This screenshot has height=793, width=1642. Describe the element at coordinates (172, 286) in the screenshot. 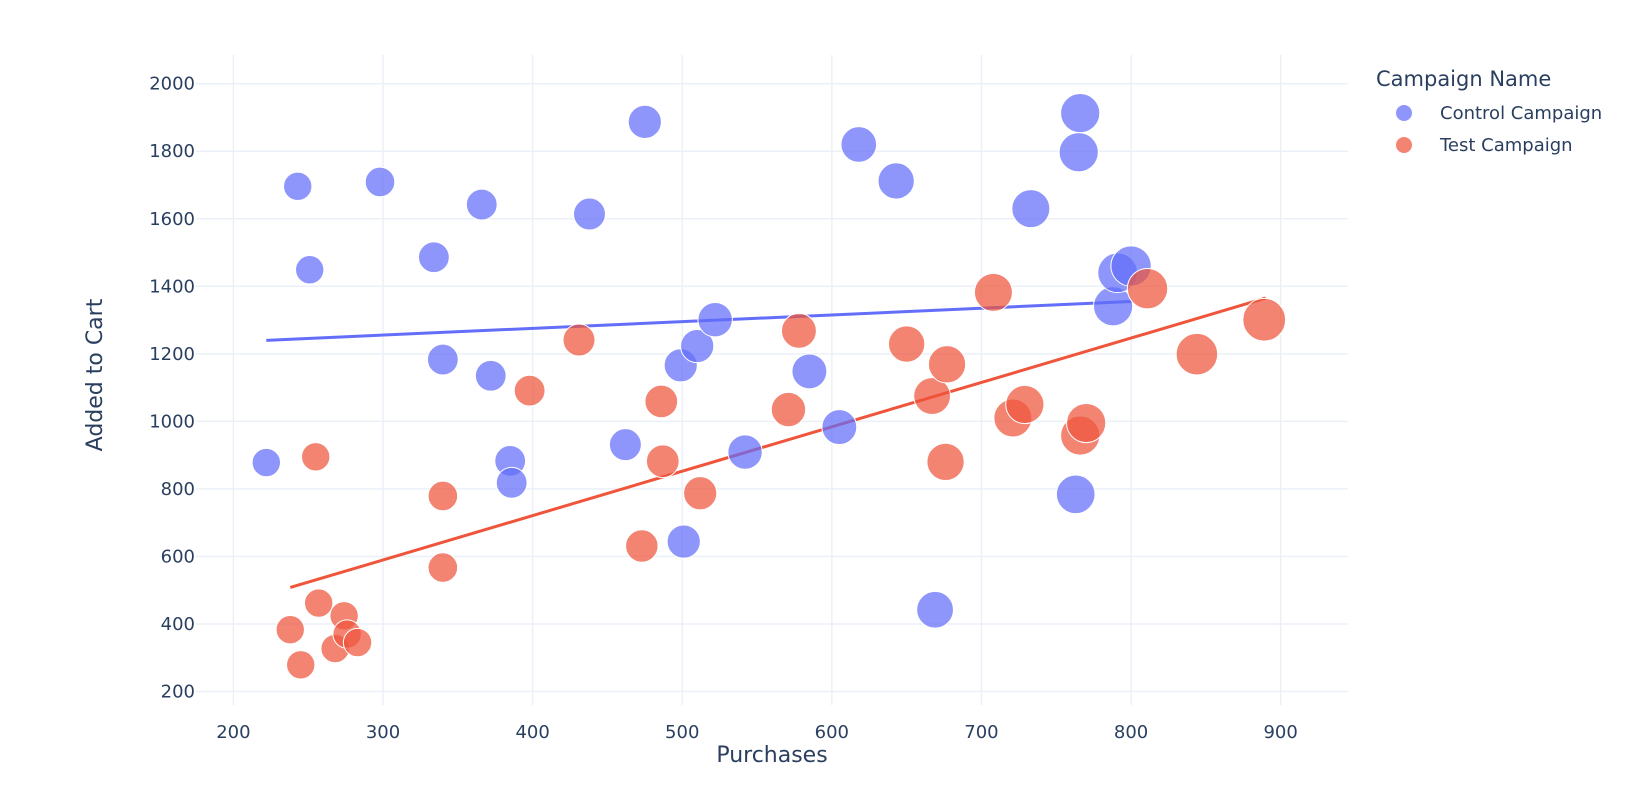

I see `y-tick-label: 1400` at that location.